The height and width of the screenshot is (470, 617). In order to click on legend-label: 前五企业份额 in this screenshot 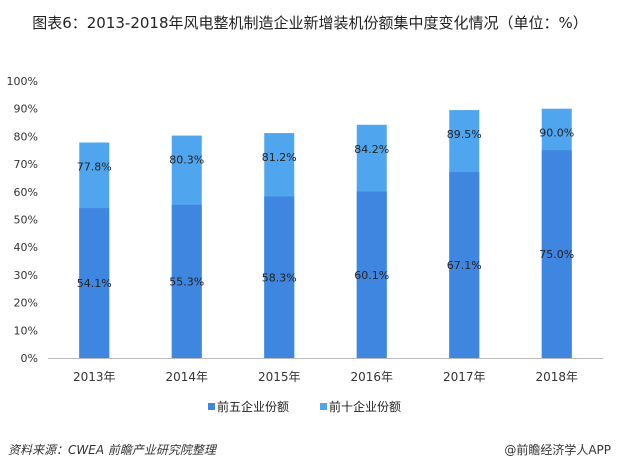, I will do `click(253, 406)`.